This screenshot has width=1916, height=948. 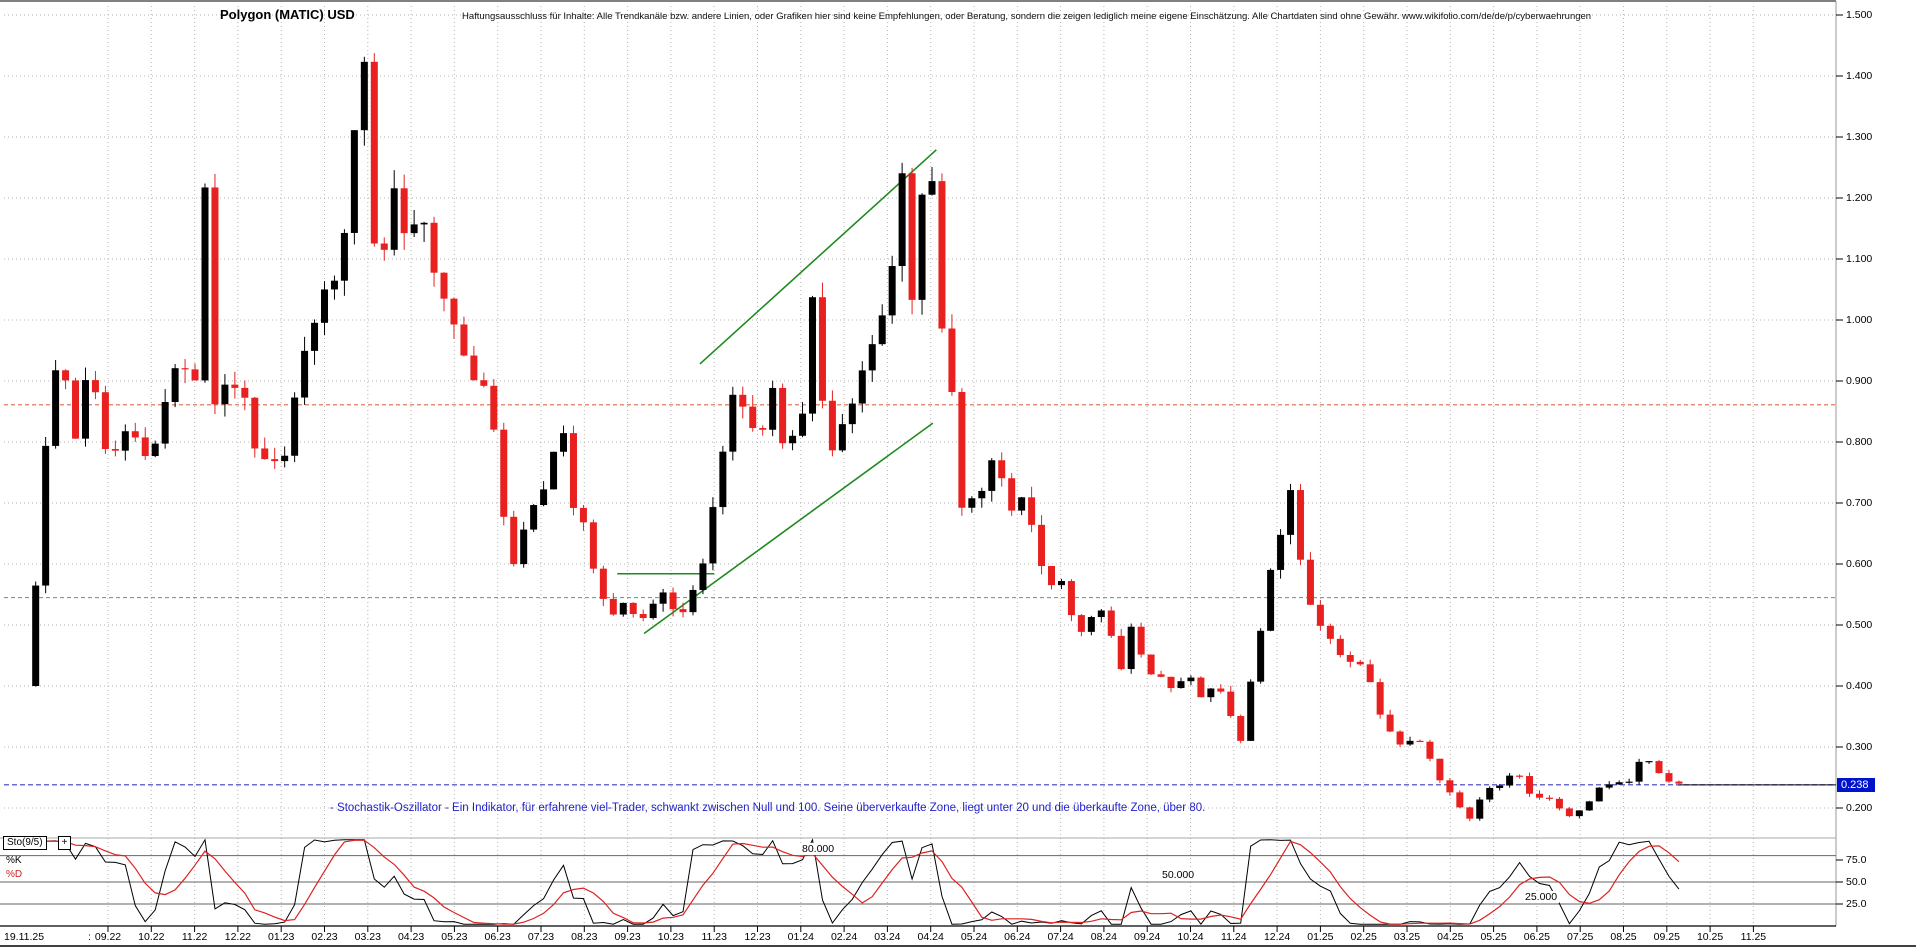 What do you see at coordinates (1060, 937) in the screenshot?
I see `time-tick-label: 07.24` at bounding box center [1060, 937].